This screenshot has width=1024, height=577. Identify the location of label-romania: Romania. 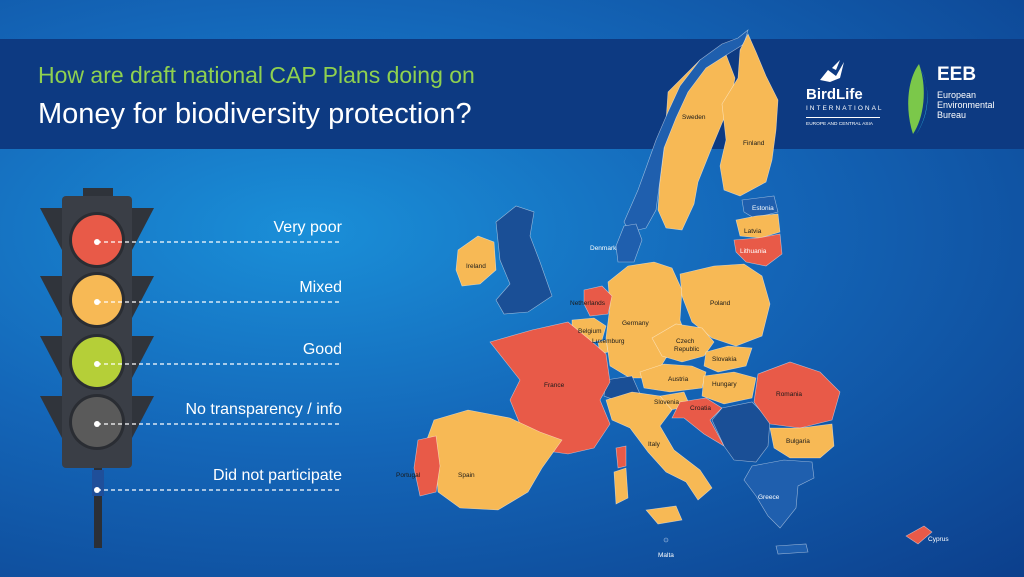
(789, 394).